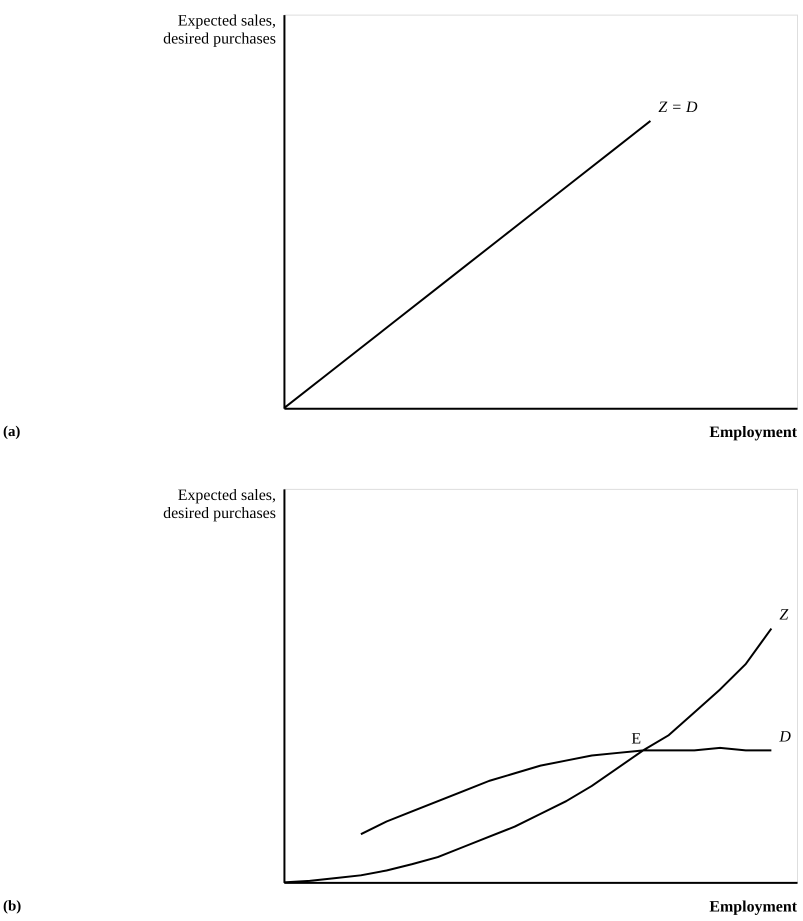 The image size is (803, 921). Describe the element at coordinates (783, 615) in the screenshot. I see `series-label: Z` at that location.